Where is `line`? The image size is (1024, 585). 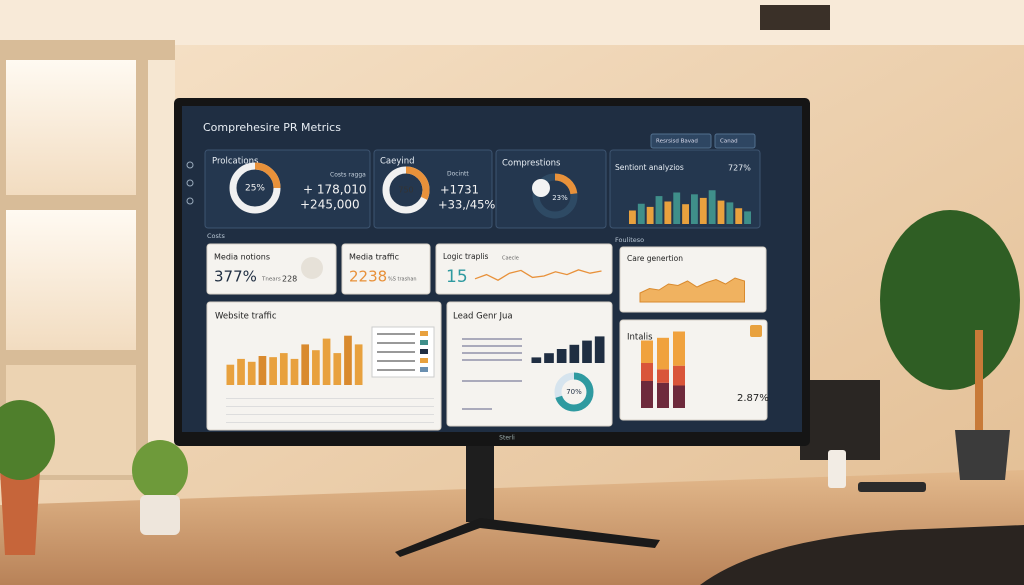
line is located at coordinates (538, 275).